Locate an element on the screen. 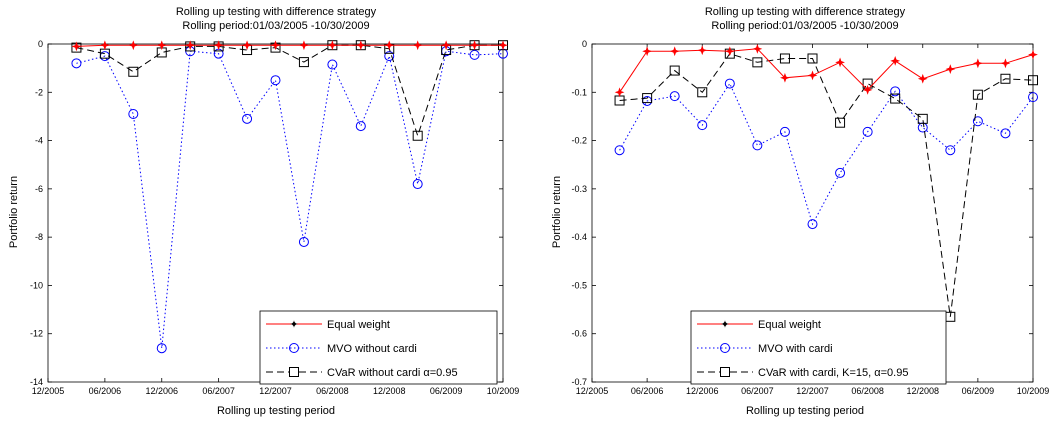 This screenshot has height=421, width=1059. y-tick-label: -4 is located at coordinates (39, 141).